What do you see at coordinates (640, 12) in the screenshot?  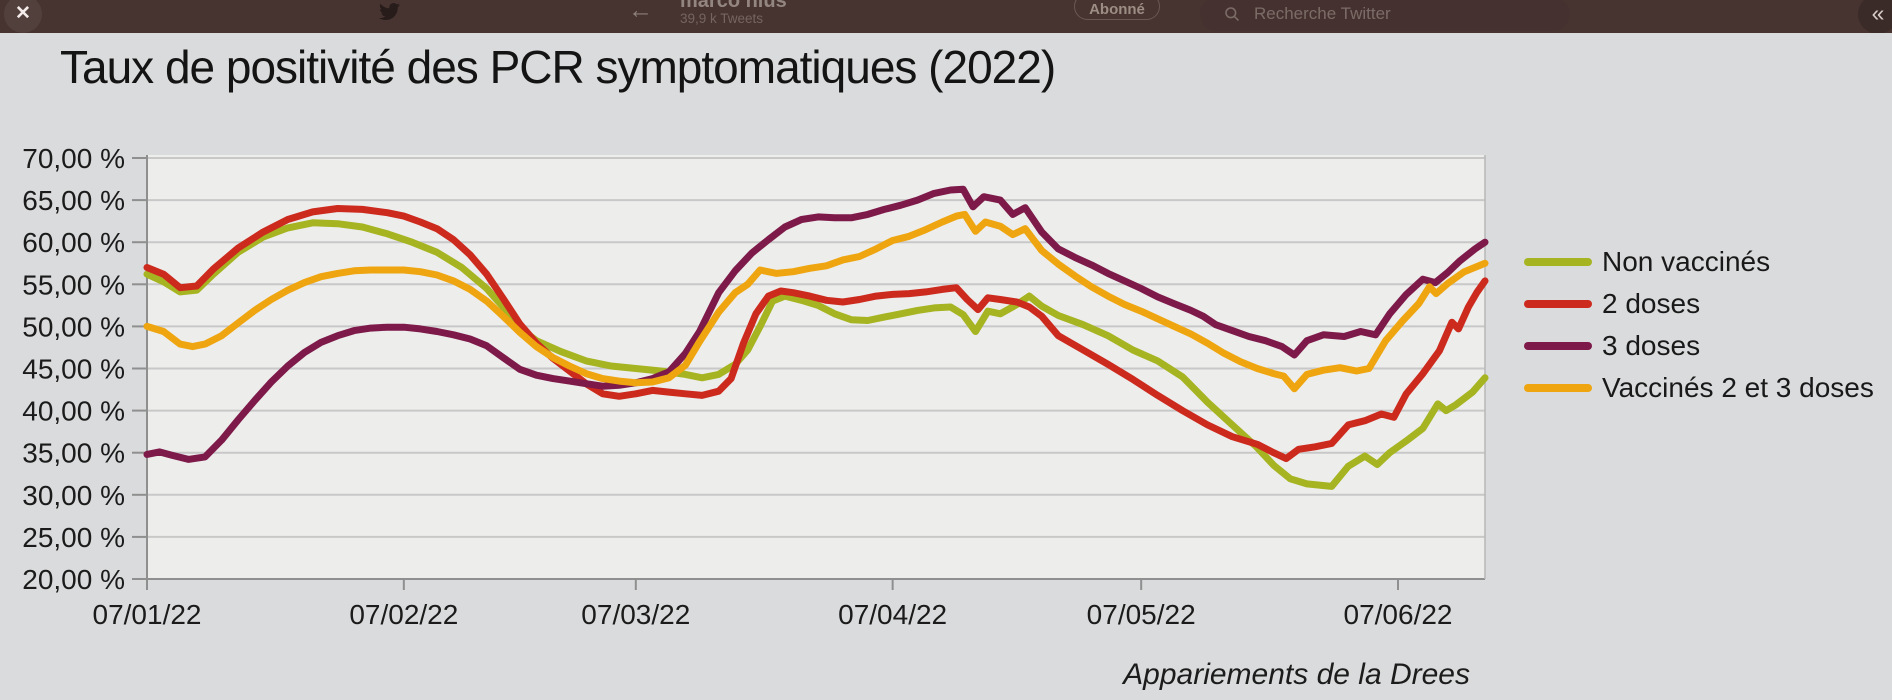 I see `back-arrow-icon: ←` at bounding box center [640, 12].